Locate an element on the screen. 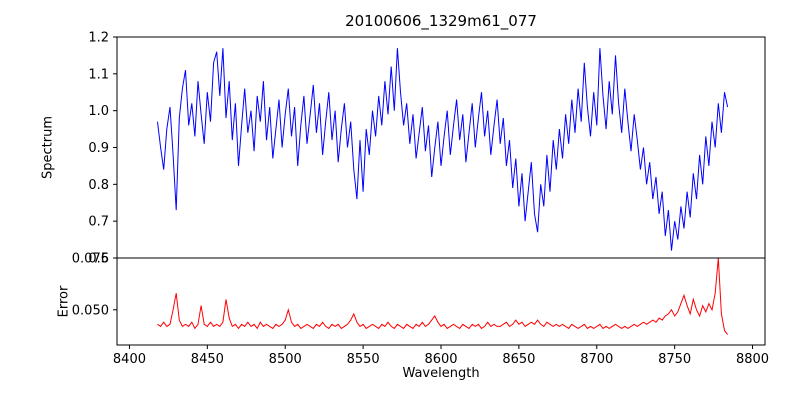 This screenshot has width=800, height=400. y-tick-label: 0.8 is located at coordinates (98, 185).